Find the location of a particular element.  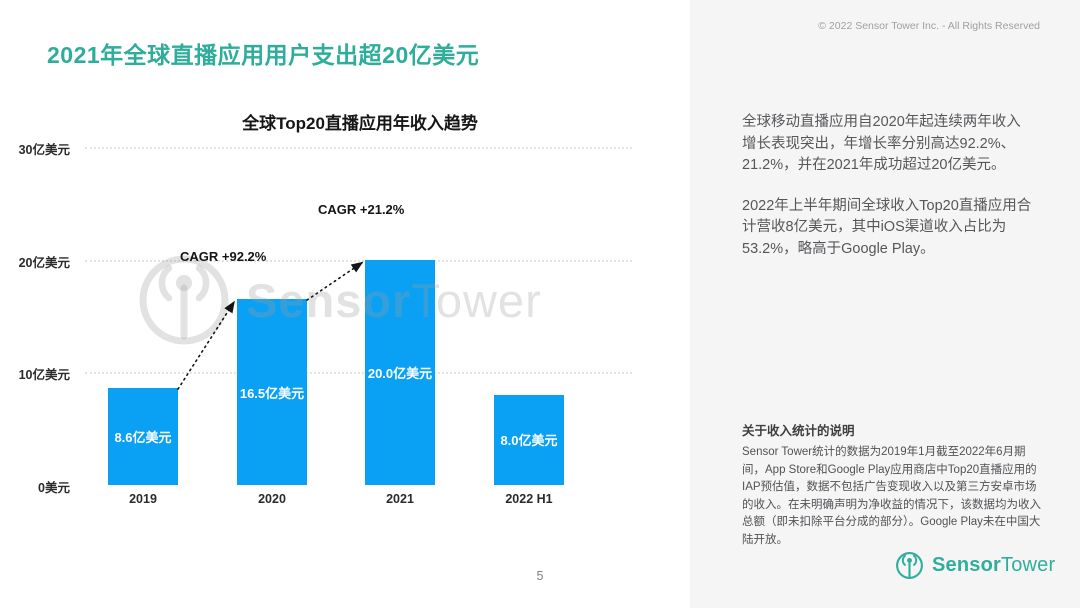

x-axis-label: 2020 is located at coordinates (272, 499).